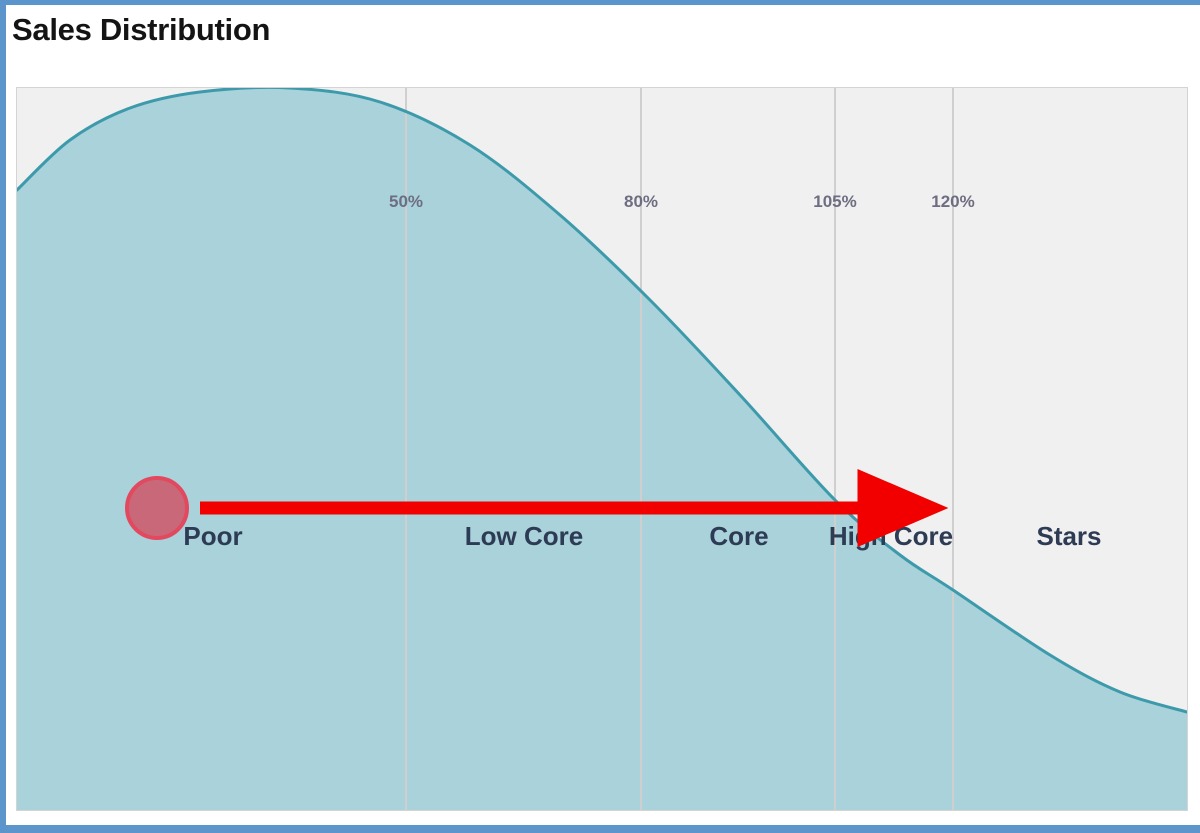  Describe the element at coordinates (600, 2) in the screenshot. I see `window-border-top` at that location.